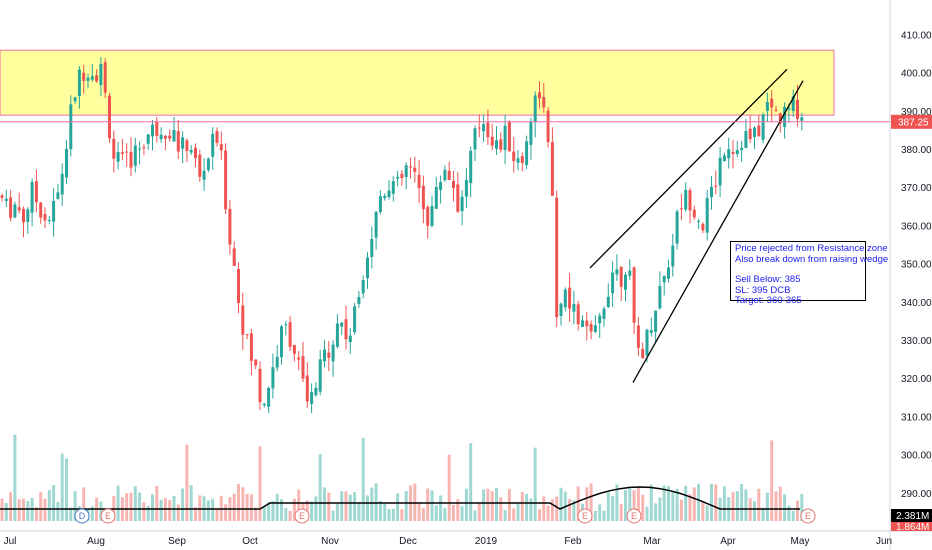  What do you see at coordinates (417, 82) in the screenshot?
I see `resistance-zone` at bounding box center [417, 82].